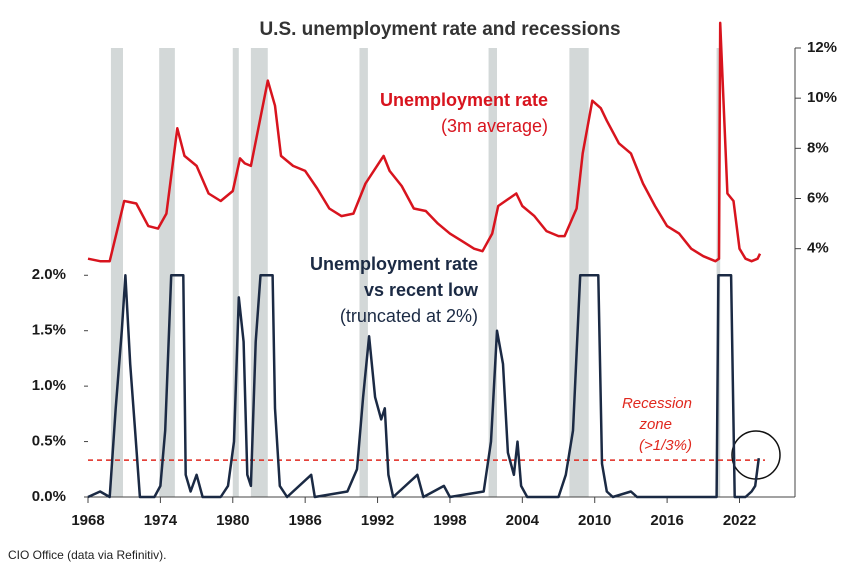  What do you see at coordinates (409, 316) in the screenshot?
I see `series-label: (truncated at 2%)` at bounding box center [409, 316].